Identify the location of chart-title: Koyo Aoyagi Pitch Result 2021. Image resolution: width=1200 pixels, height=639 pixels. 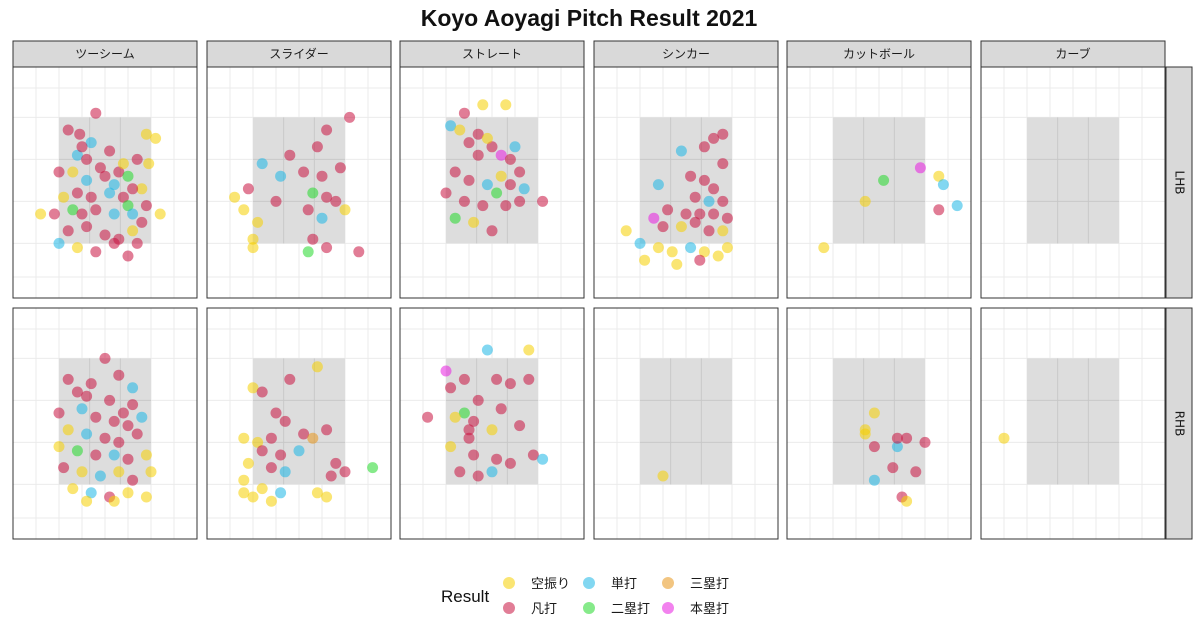
(589, 18).